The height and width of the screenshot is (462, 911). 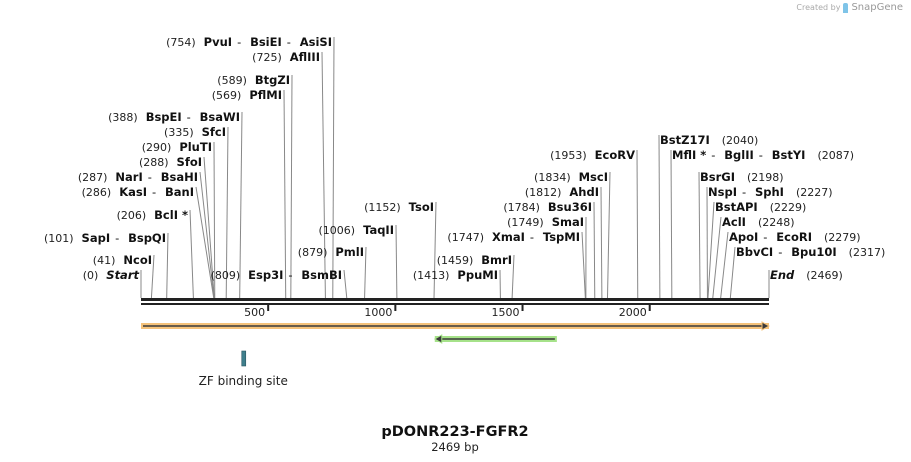 What do you see at coordinates (93, 177) in the screenshot?
I see `site-position: (287)` at bounding box center [93, 177].